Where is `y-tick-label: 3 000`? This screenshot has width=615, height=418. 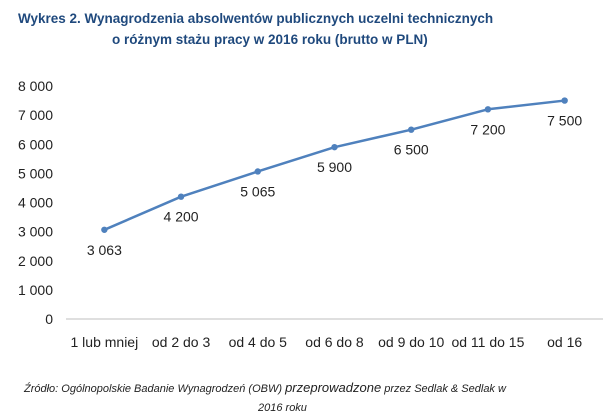 y-tick-label: 3 000 is located at coordinates (35, 232).